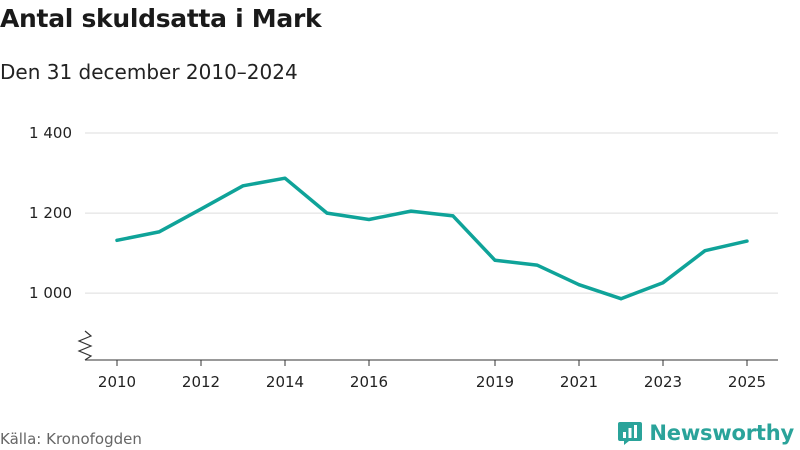 The width and height of the screenshot is (800, 450). I want to click on x-axis-ticks: 2010 2012 2014 2016 2019 2021 2023 2025, so click(432, 375).